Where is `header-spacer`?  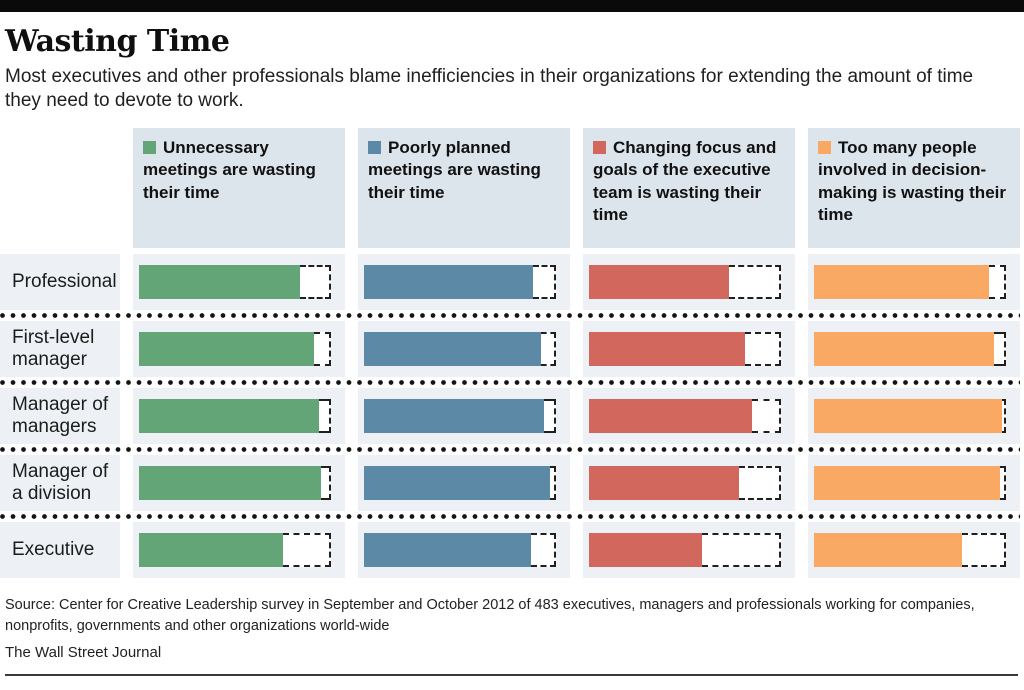
header-spacer is located at coordinates (60, 188).